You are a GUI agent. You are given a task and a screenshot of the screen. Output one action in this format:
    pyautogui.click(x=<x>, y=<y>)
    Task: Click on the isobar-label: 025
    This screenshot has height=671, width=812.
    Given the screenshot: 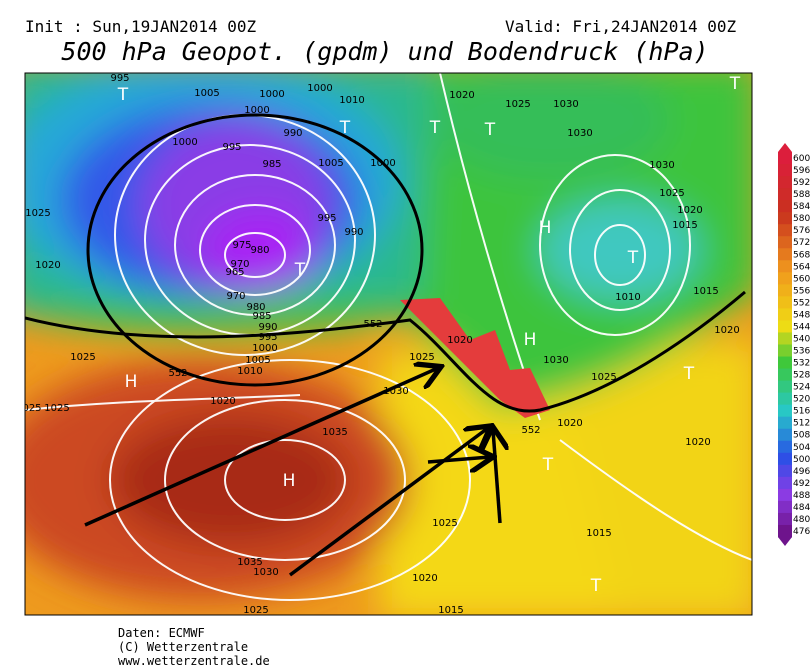 What is the action you would take?
    pyautogui.click(x=31, y=408)
    